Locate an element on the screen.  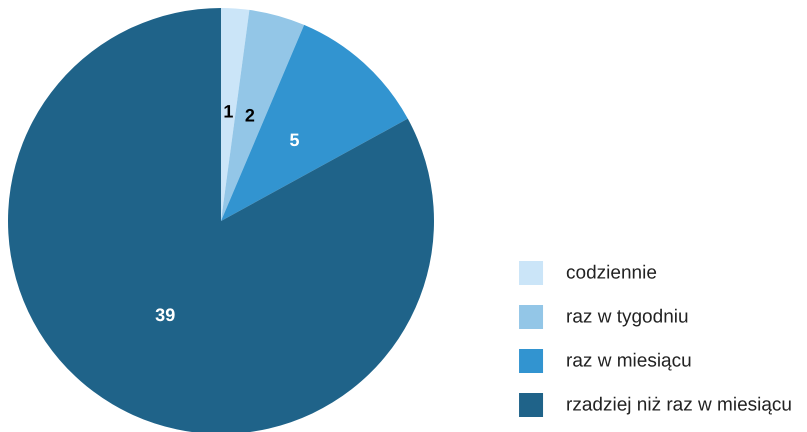
data-label: 1 is located at coordinates (228, 112).